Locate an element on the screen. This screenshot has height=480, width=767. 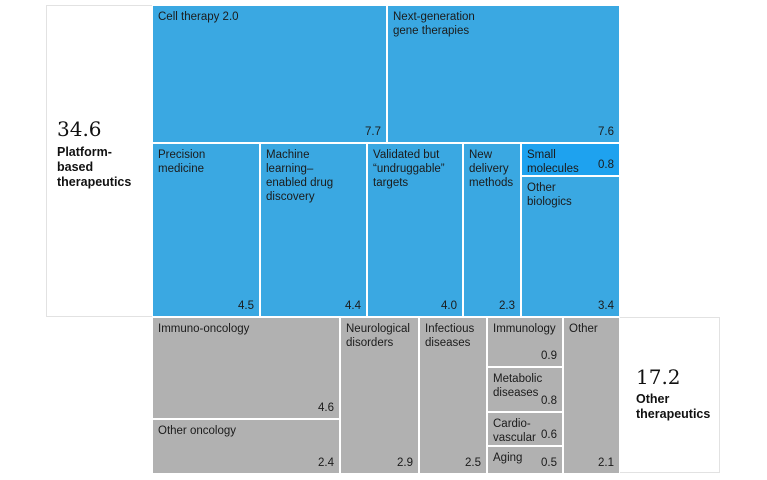
treemap-tile: Metabolic diseases 0.8 is located at coordinates (525, 389).